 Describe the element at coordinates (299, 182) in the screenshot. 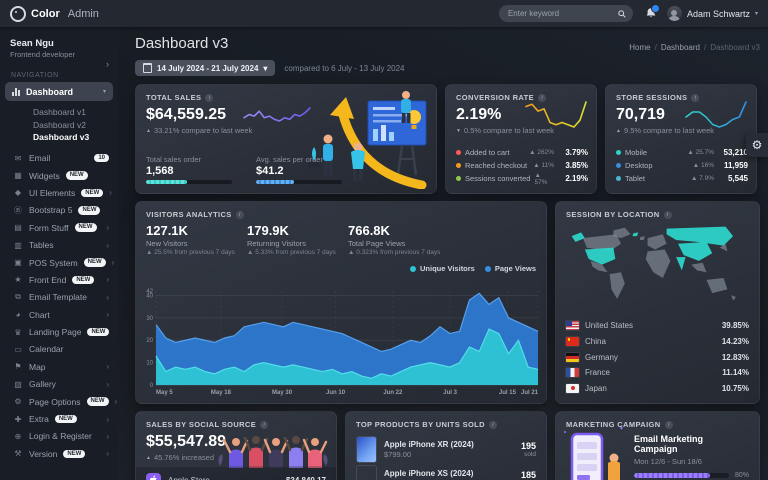

I see `progress-bar` at that location.